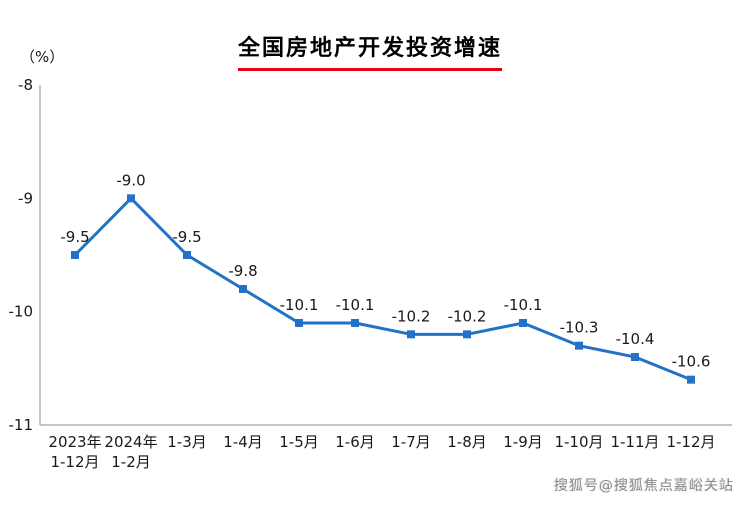 Image resolution: width=740 pixels, height=507 pixels. Describe the element at coordinates (355, 442) in the screenshot. I see `x-category-label: 1-6月` at that location.